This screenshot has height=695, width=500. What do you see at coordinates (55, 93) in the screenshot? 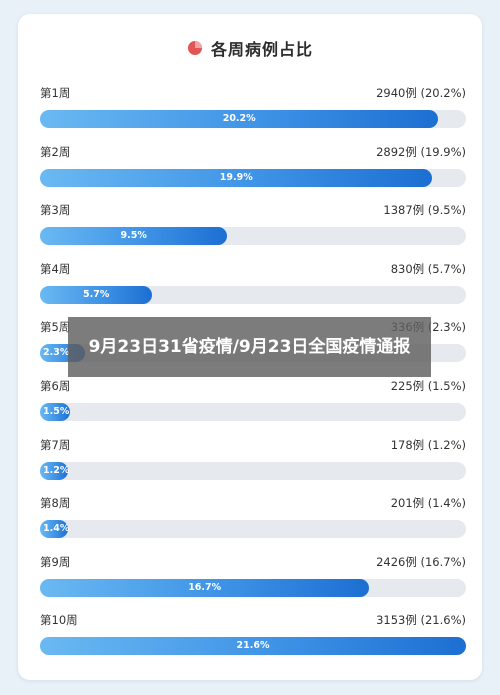
I see `row-label: 第1周` at bounding box center [55, 93].